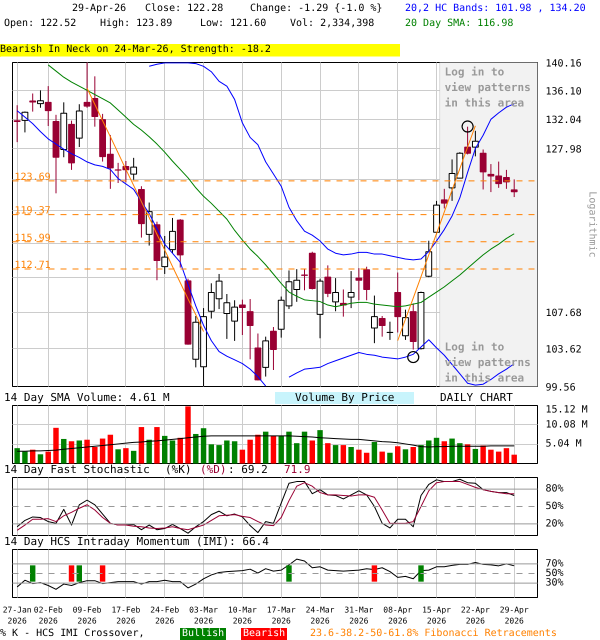  I want to click on chart-title: 14 Day SMA Volume: 4.61 M, so click(87, 397).